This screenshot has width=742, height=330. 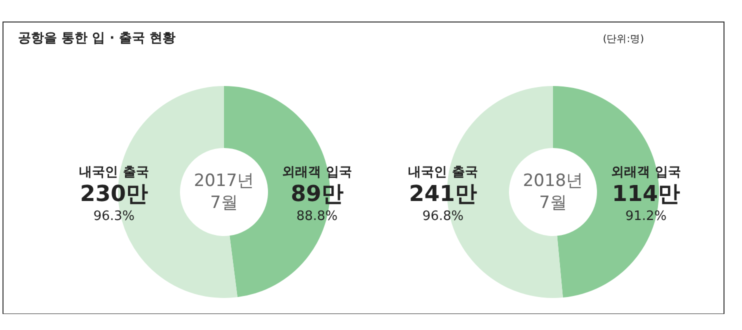 What do you see at coordinates (114, 203) in the screenshot?
I see `data-label: 230만 96.3%` at bounding box center [114, 203].